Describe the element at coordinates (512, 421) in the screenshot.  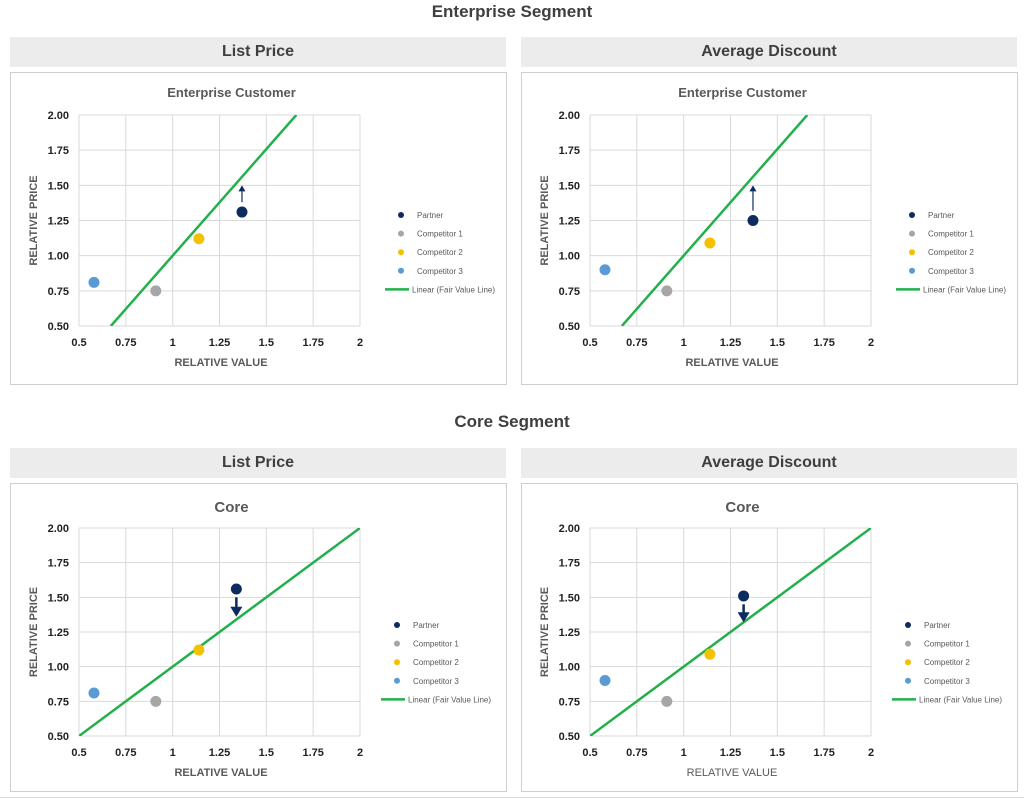
I see `section-title-core: Core Segment` at that location.